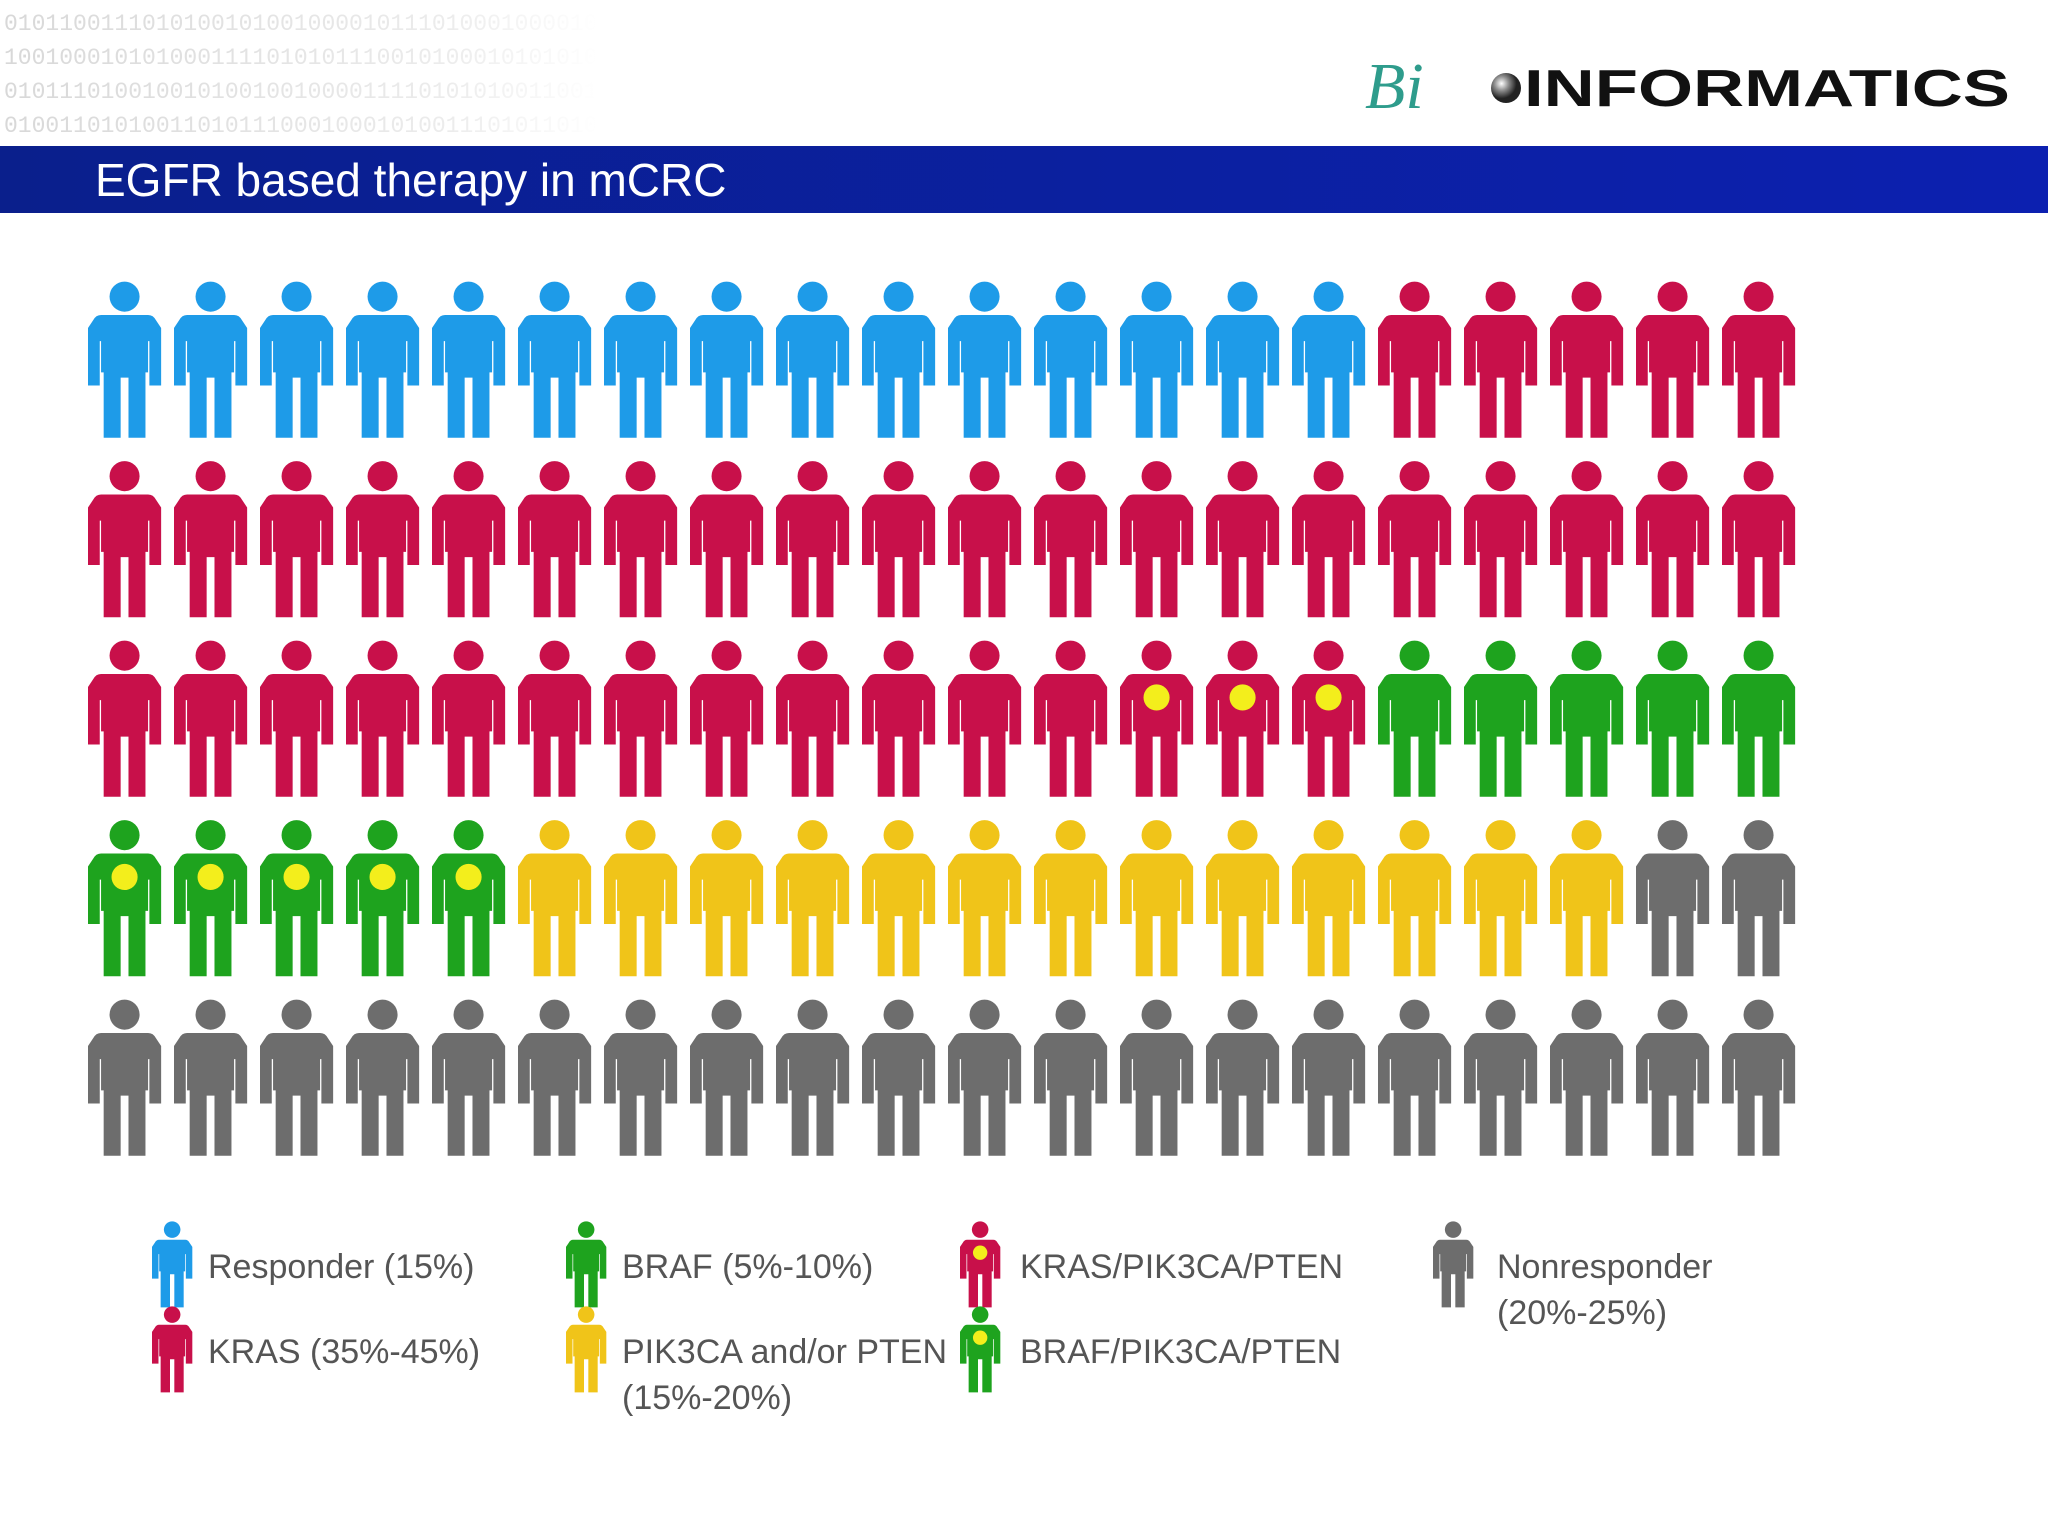 This screenshot has width=2048, height=1536. What do you see at coordinates (344, 1352) in the screenshot?
I see `legend-label: KRAS (35%-45%)` at bounding box center [344, 1352].